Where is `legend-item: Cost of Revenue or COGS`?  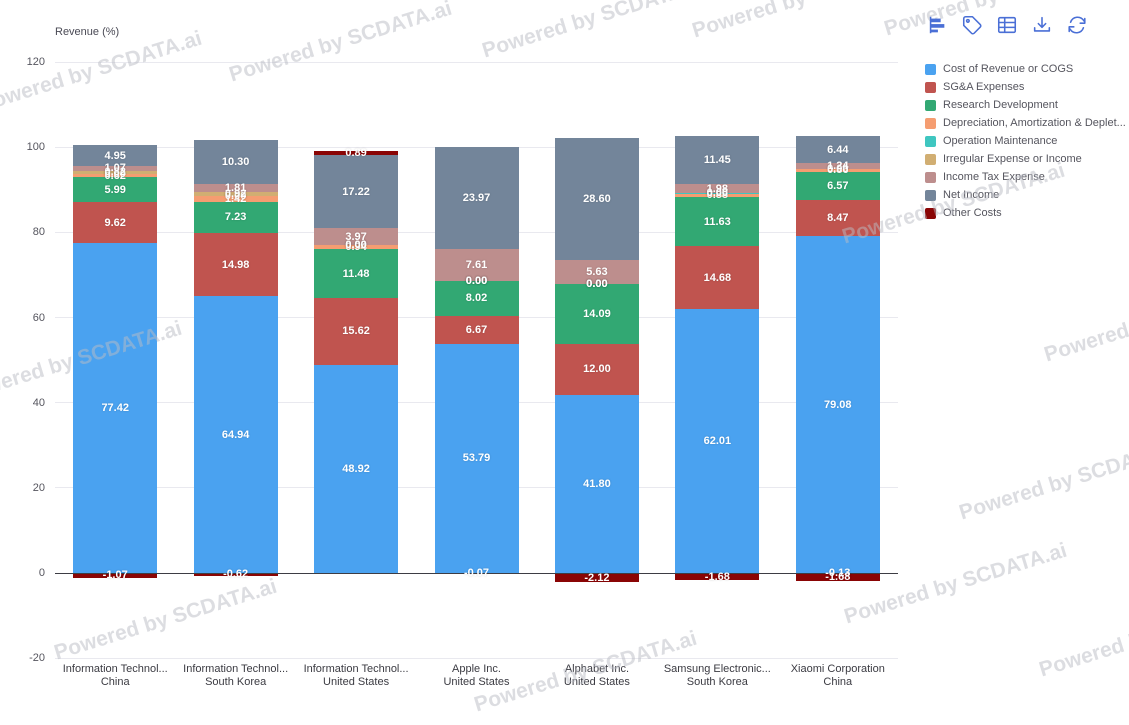
legend-item: Cost of Revenue or COGS is located at coordinates (1025, 69).